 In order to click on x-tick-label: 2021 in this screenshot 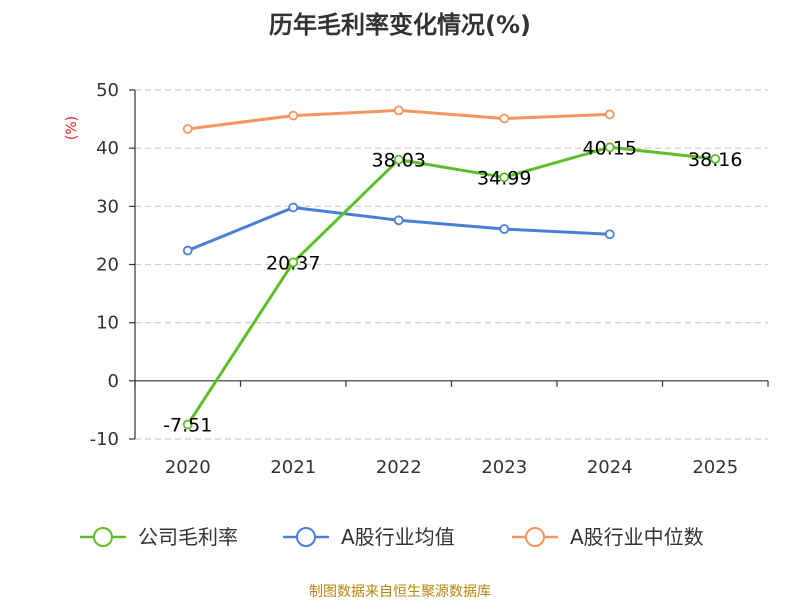, I will do `click(293, 467)`.